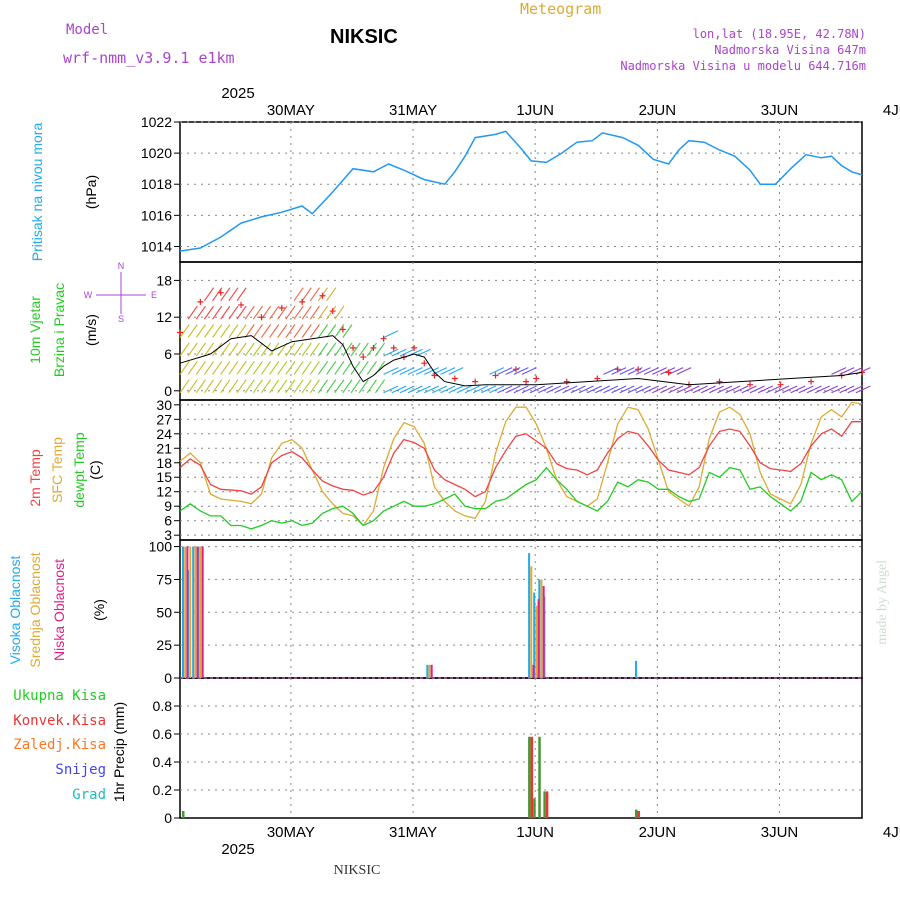  Describe the element at coordinates (163, 734) in the screenshot. I see `y-tick-label: 0.6` at that location.